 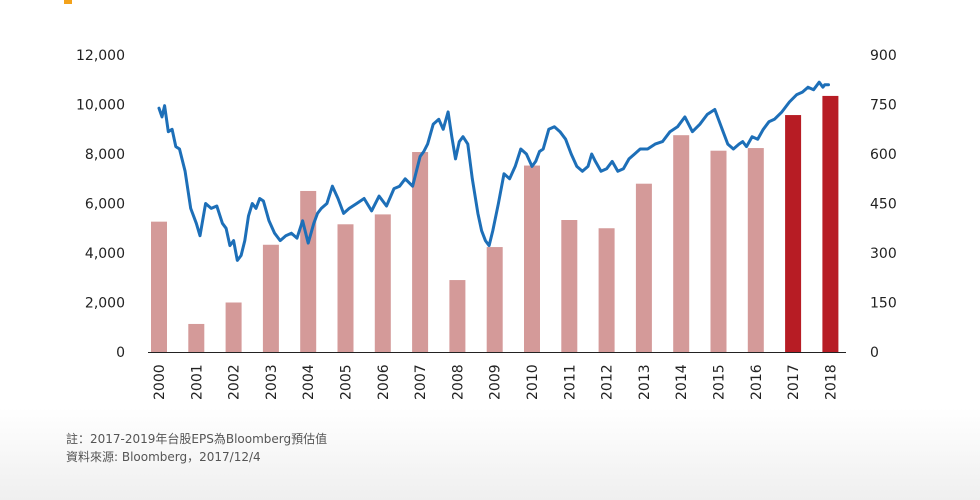 What do you see at coordinates (100, 56) in the screenshot?
I see `left-tick-label: 12,000` at bounding box center [100, 56].